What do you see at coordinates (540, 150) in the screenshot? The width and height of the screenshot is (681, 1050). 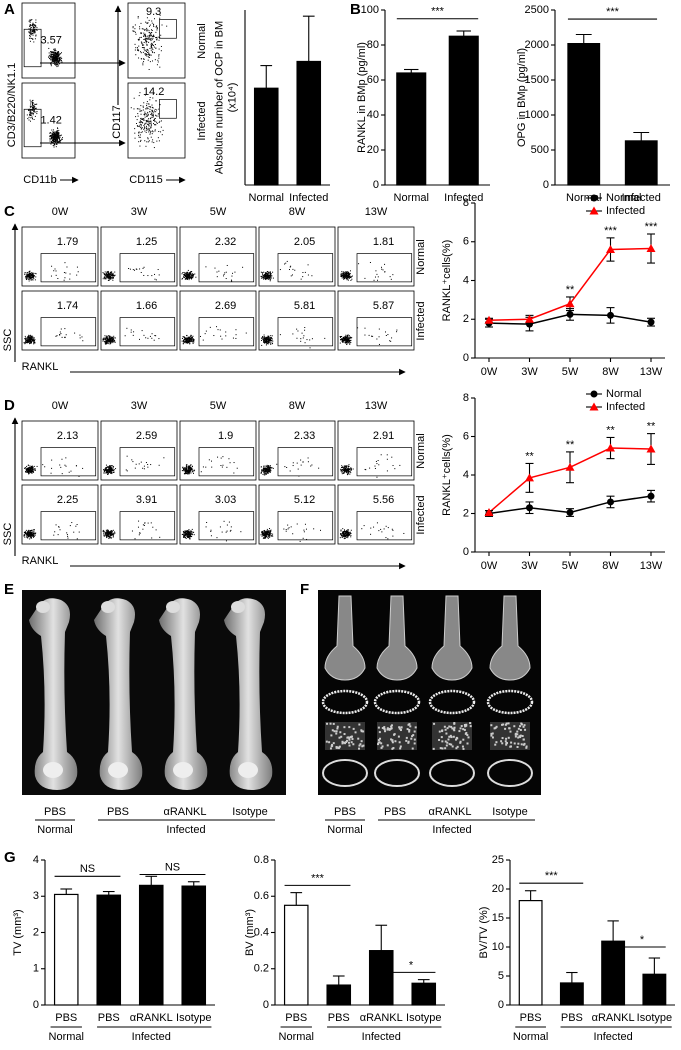 I see `y-tick-label: 500` at bounding box center [540, 150].